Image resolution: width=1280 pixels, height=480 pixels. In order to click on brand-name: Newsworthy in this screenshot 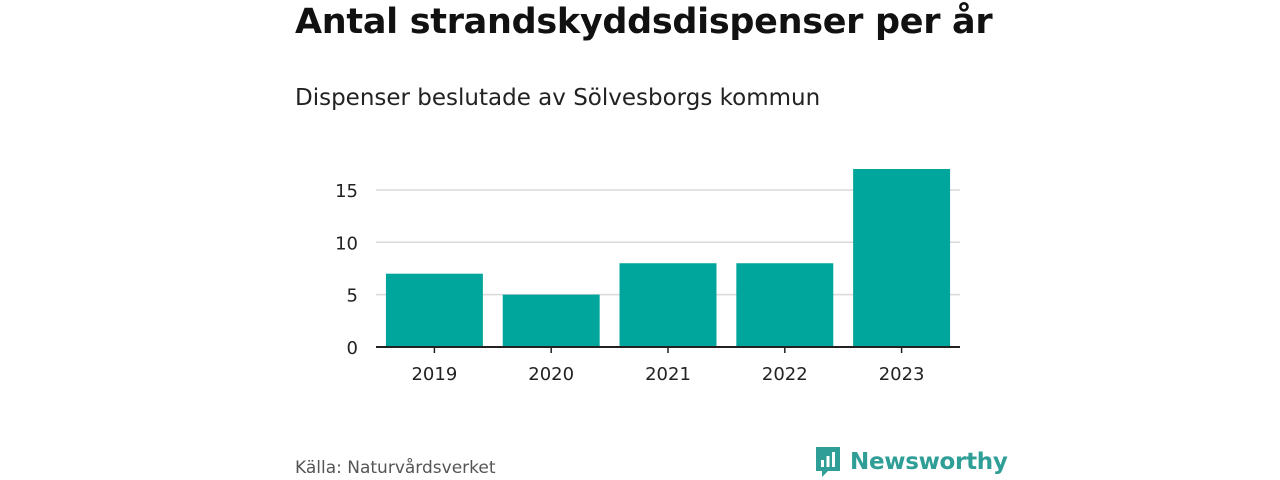, I will do `click(929, 462)`.